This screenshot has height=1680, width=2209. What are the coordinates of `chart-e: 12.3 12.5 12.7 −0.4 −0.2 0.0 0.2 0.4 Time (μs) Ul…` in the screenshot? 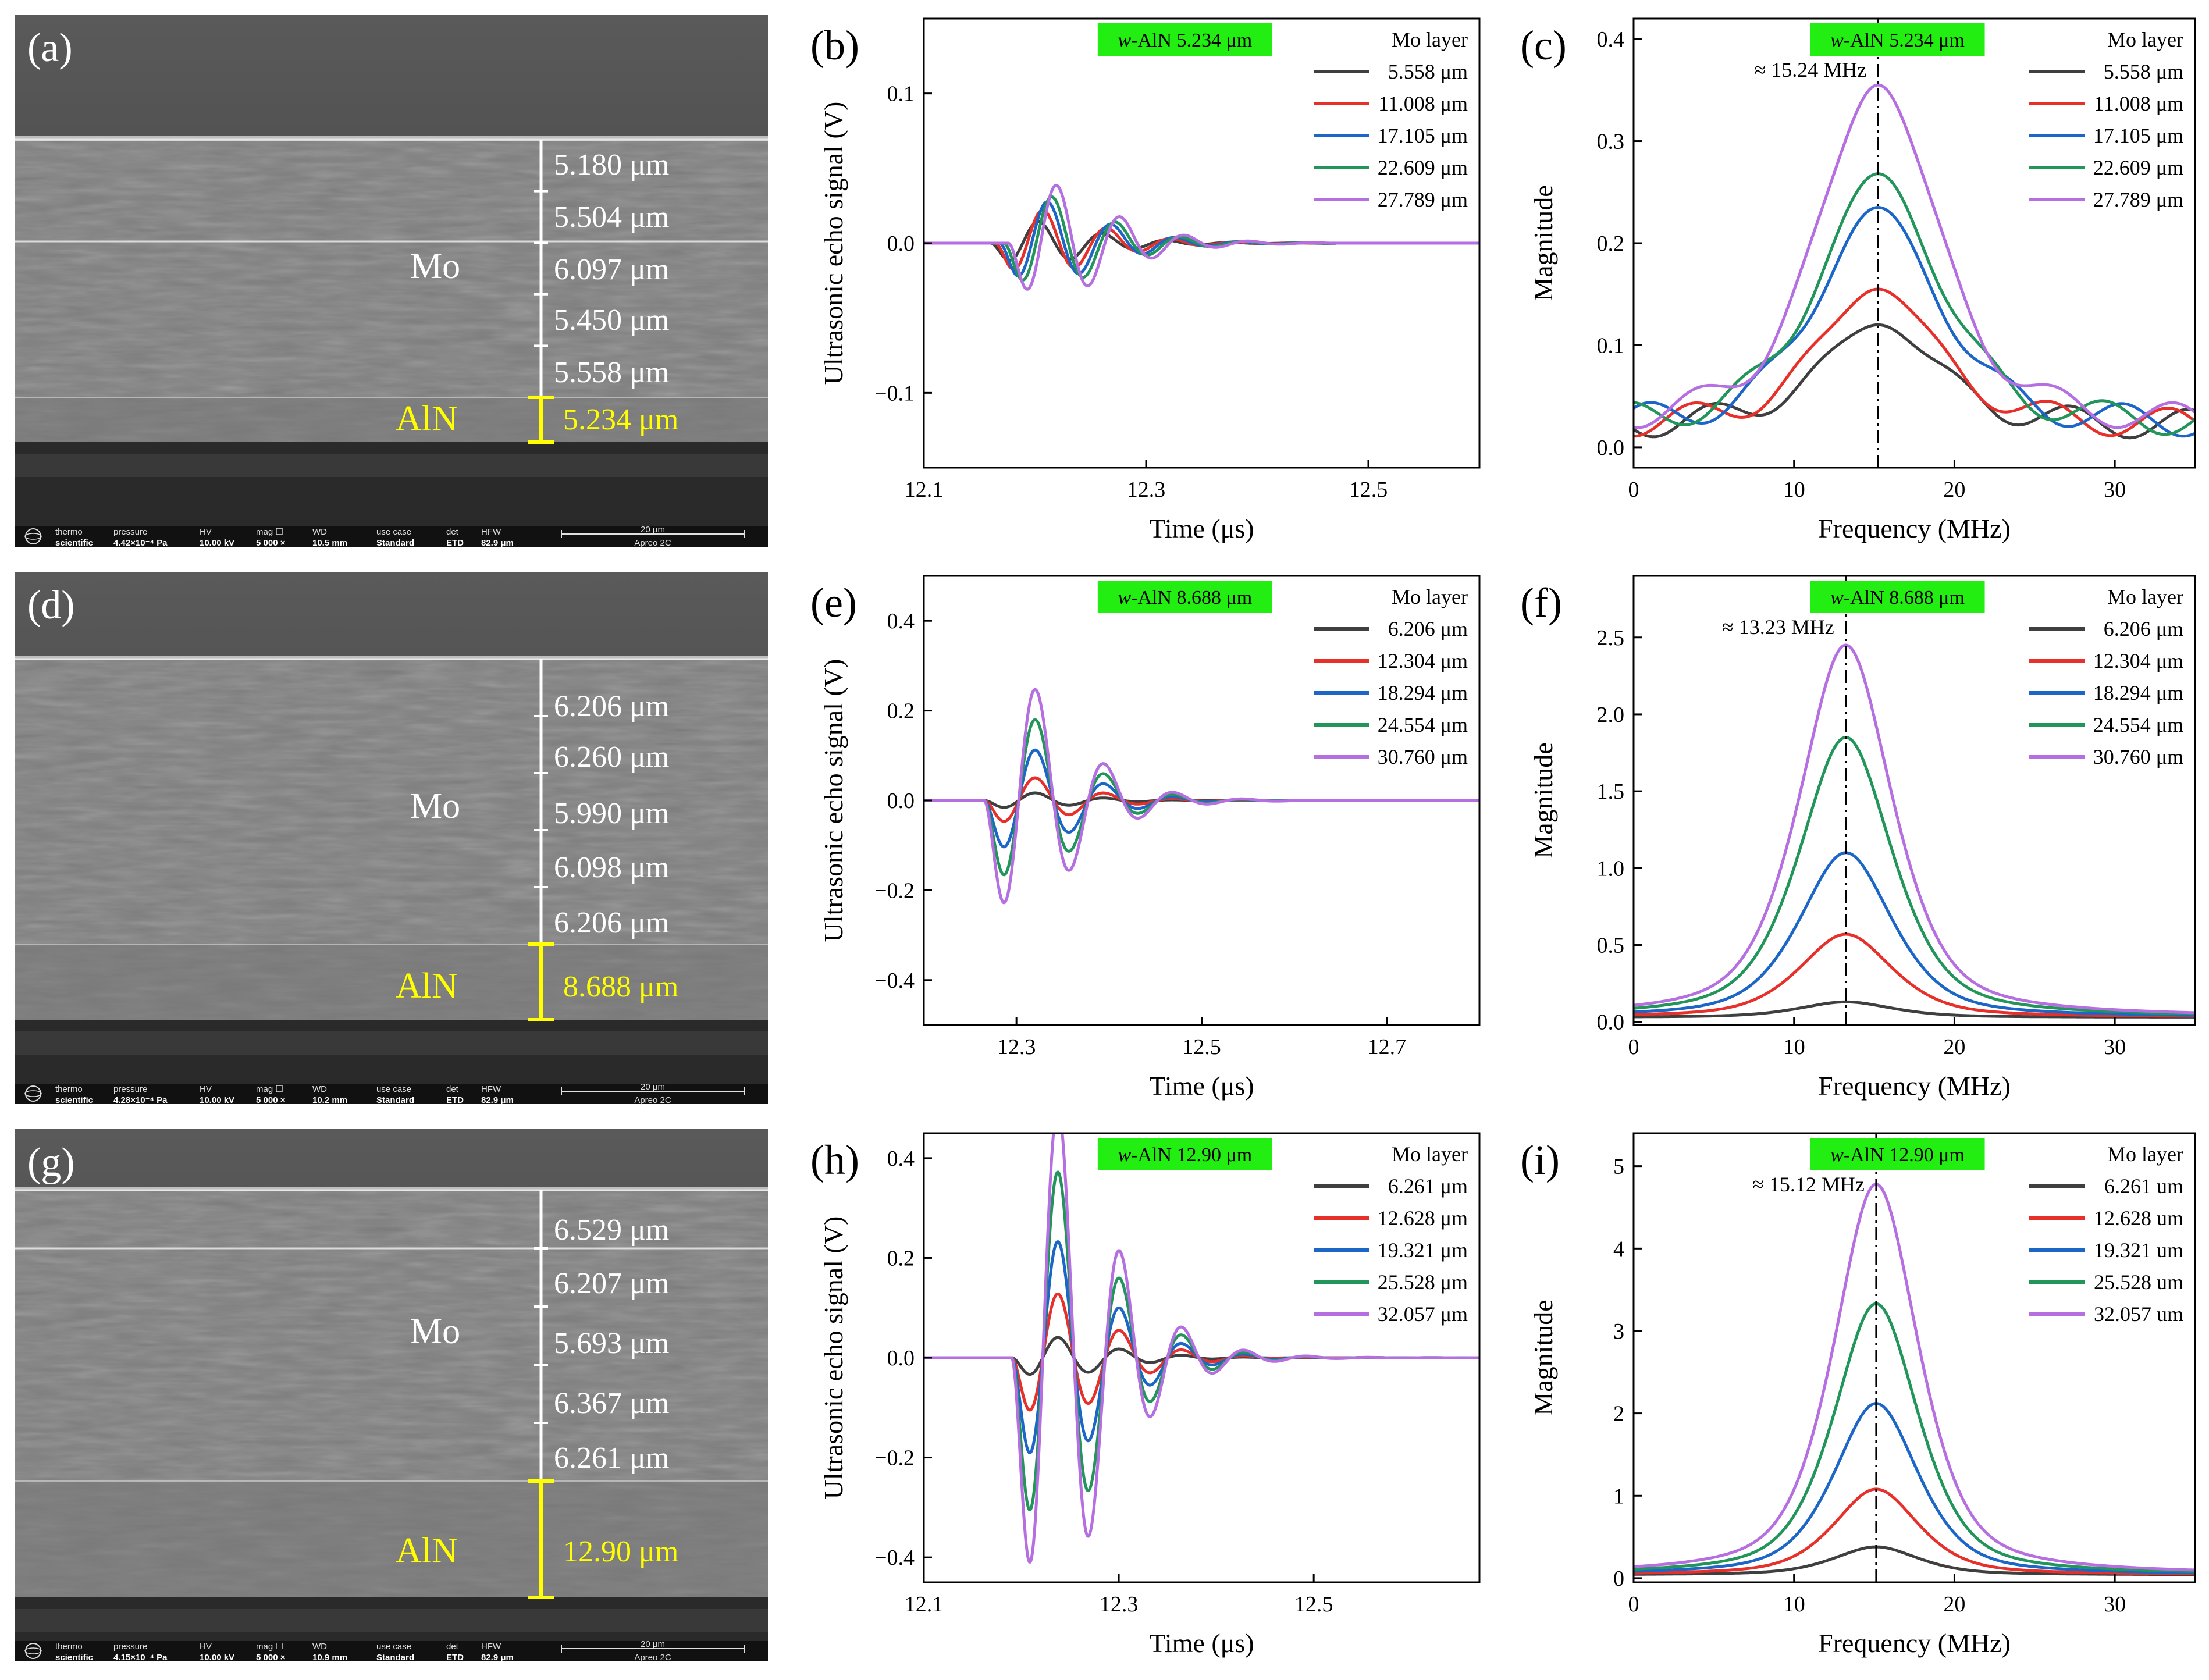 It's located at (1145, 838).